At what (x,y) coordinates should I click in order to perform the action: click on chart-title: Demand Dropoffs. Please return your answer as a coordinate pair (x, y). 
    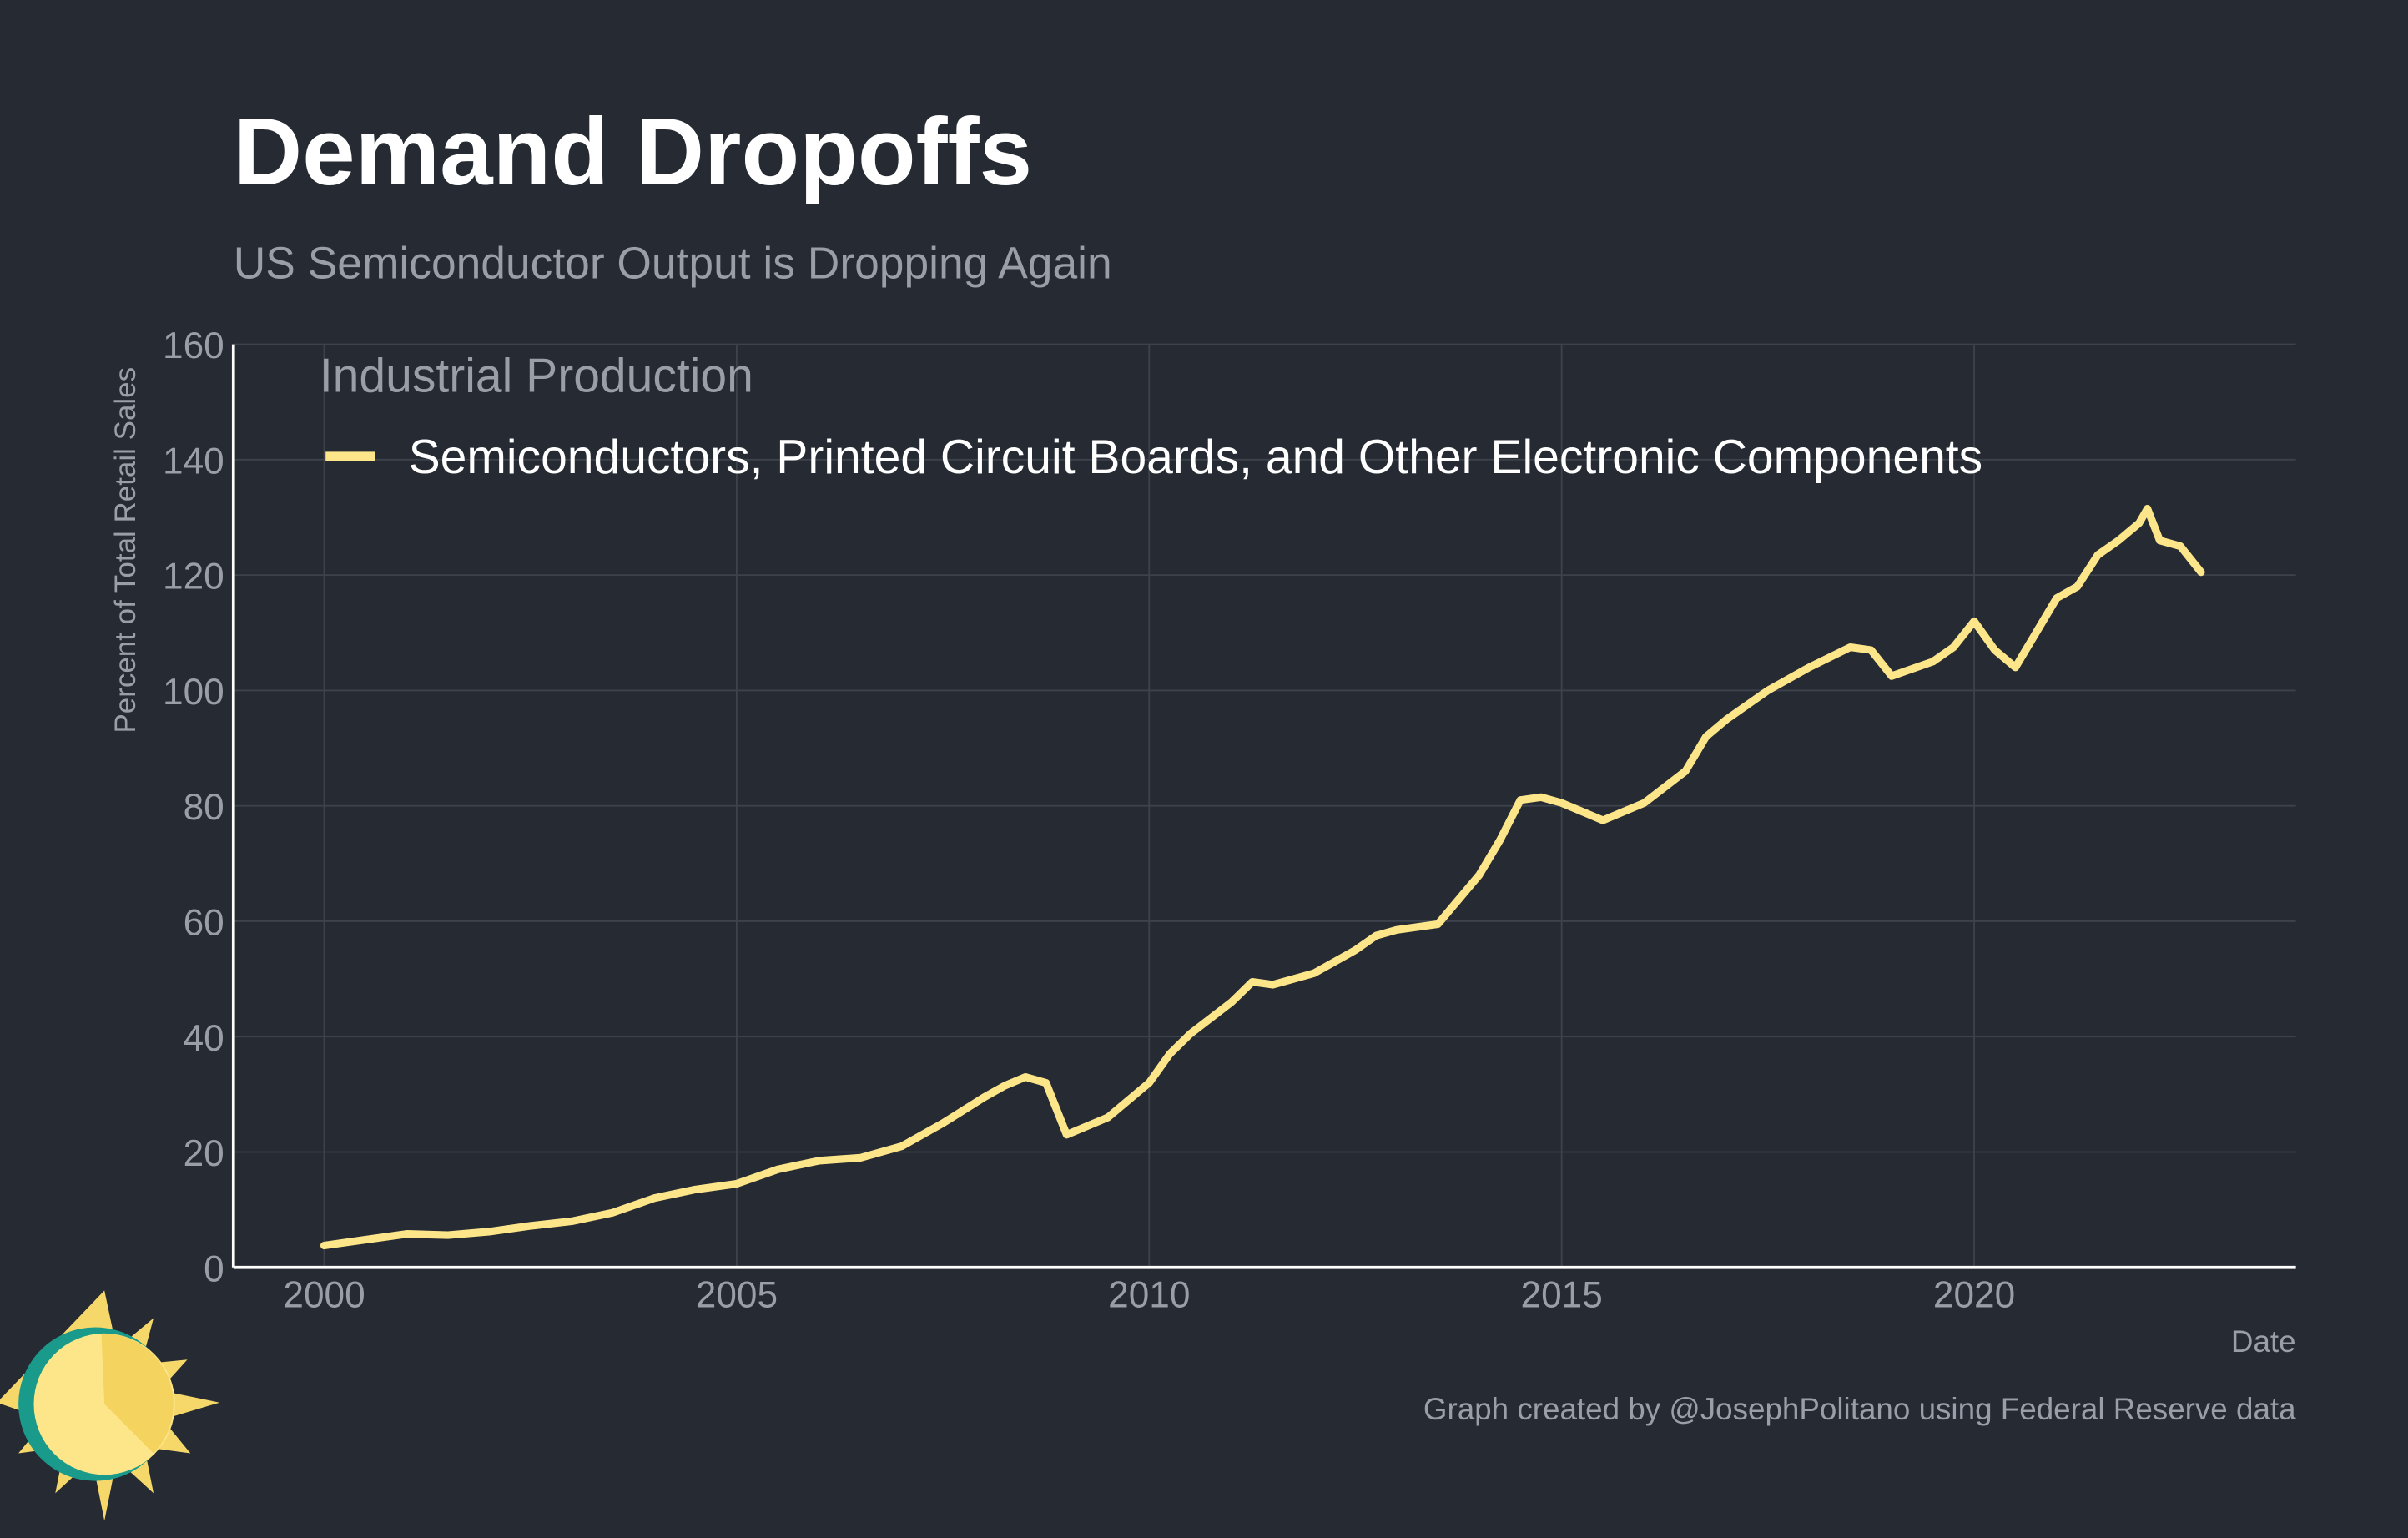
    Looking at the image, I should click on (633, 152).